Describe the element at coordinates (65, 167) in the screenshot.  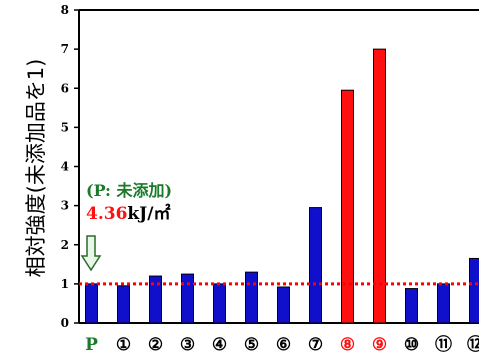
I see `y-tick-label: 4` at that location.